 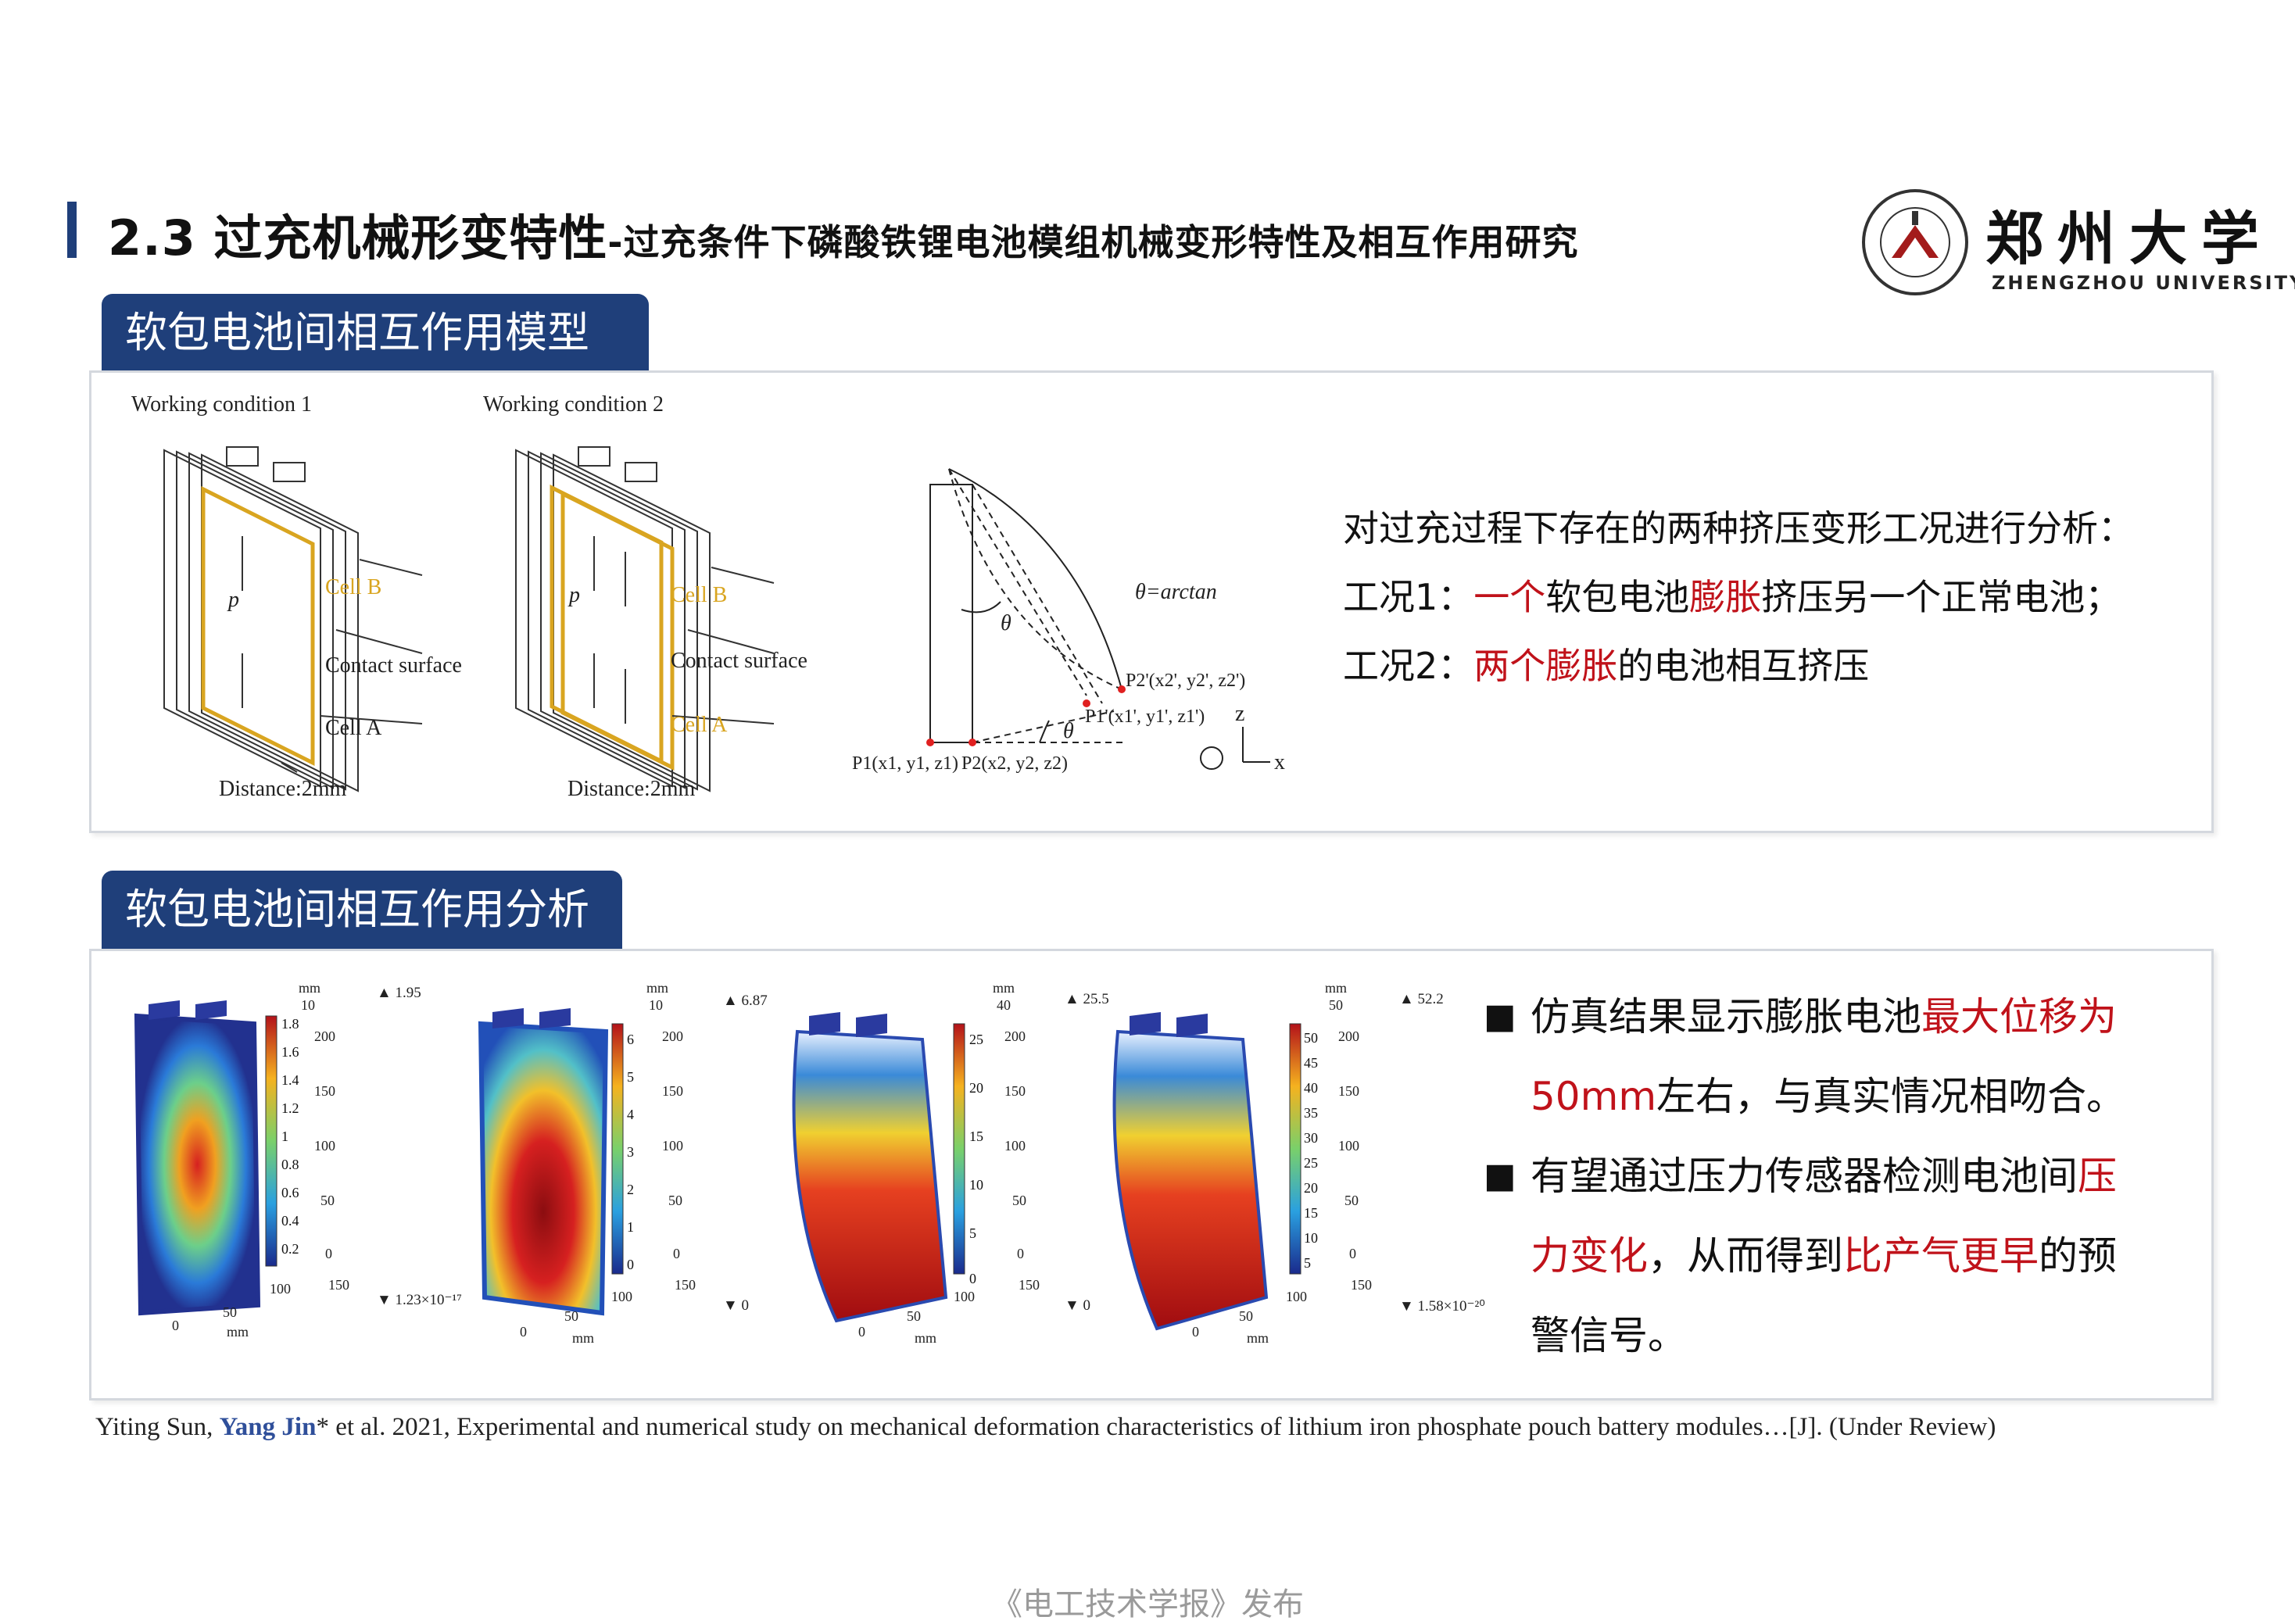 I want to click on section1-label: 软包电池间相互作用模型, so click(x=375, y=333).